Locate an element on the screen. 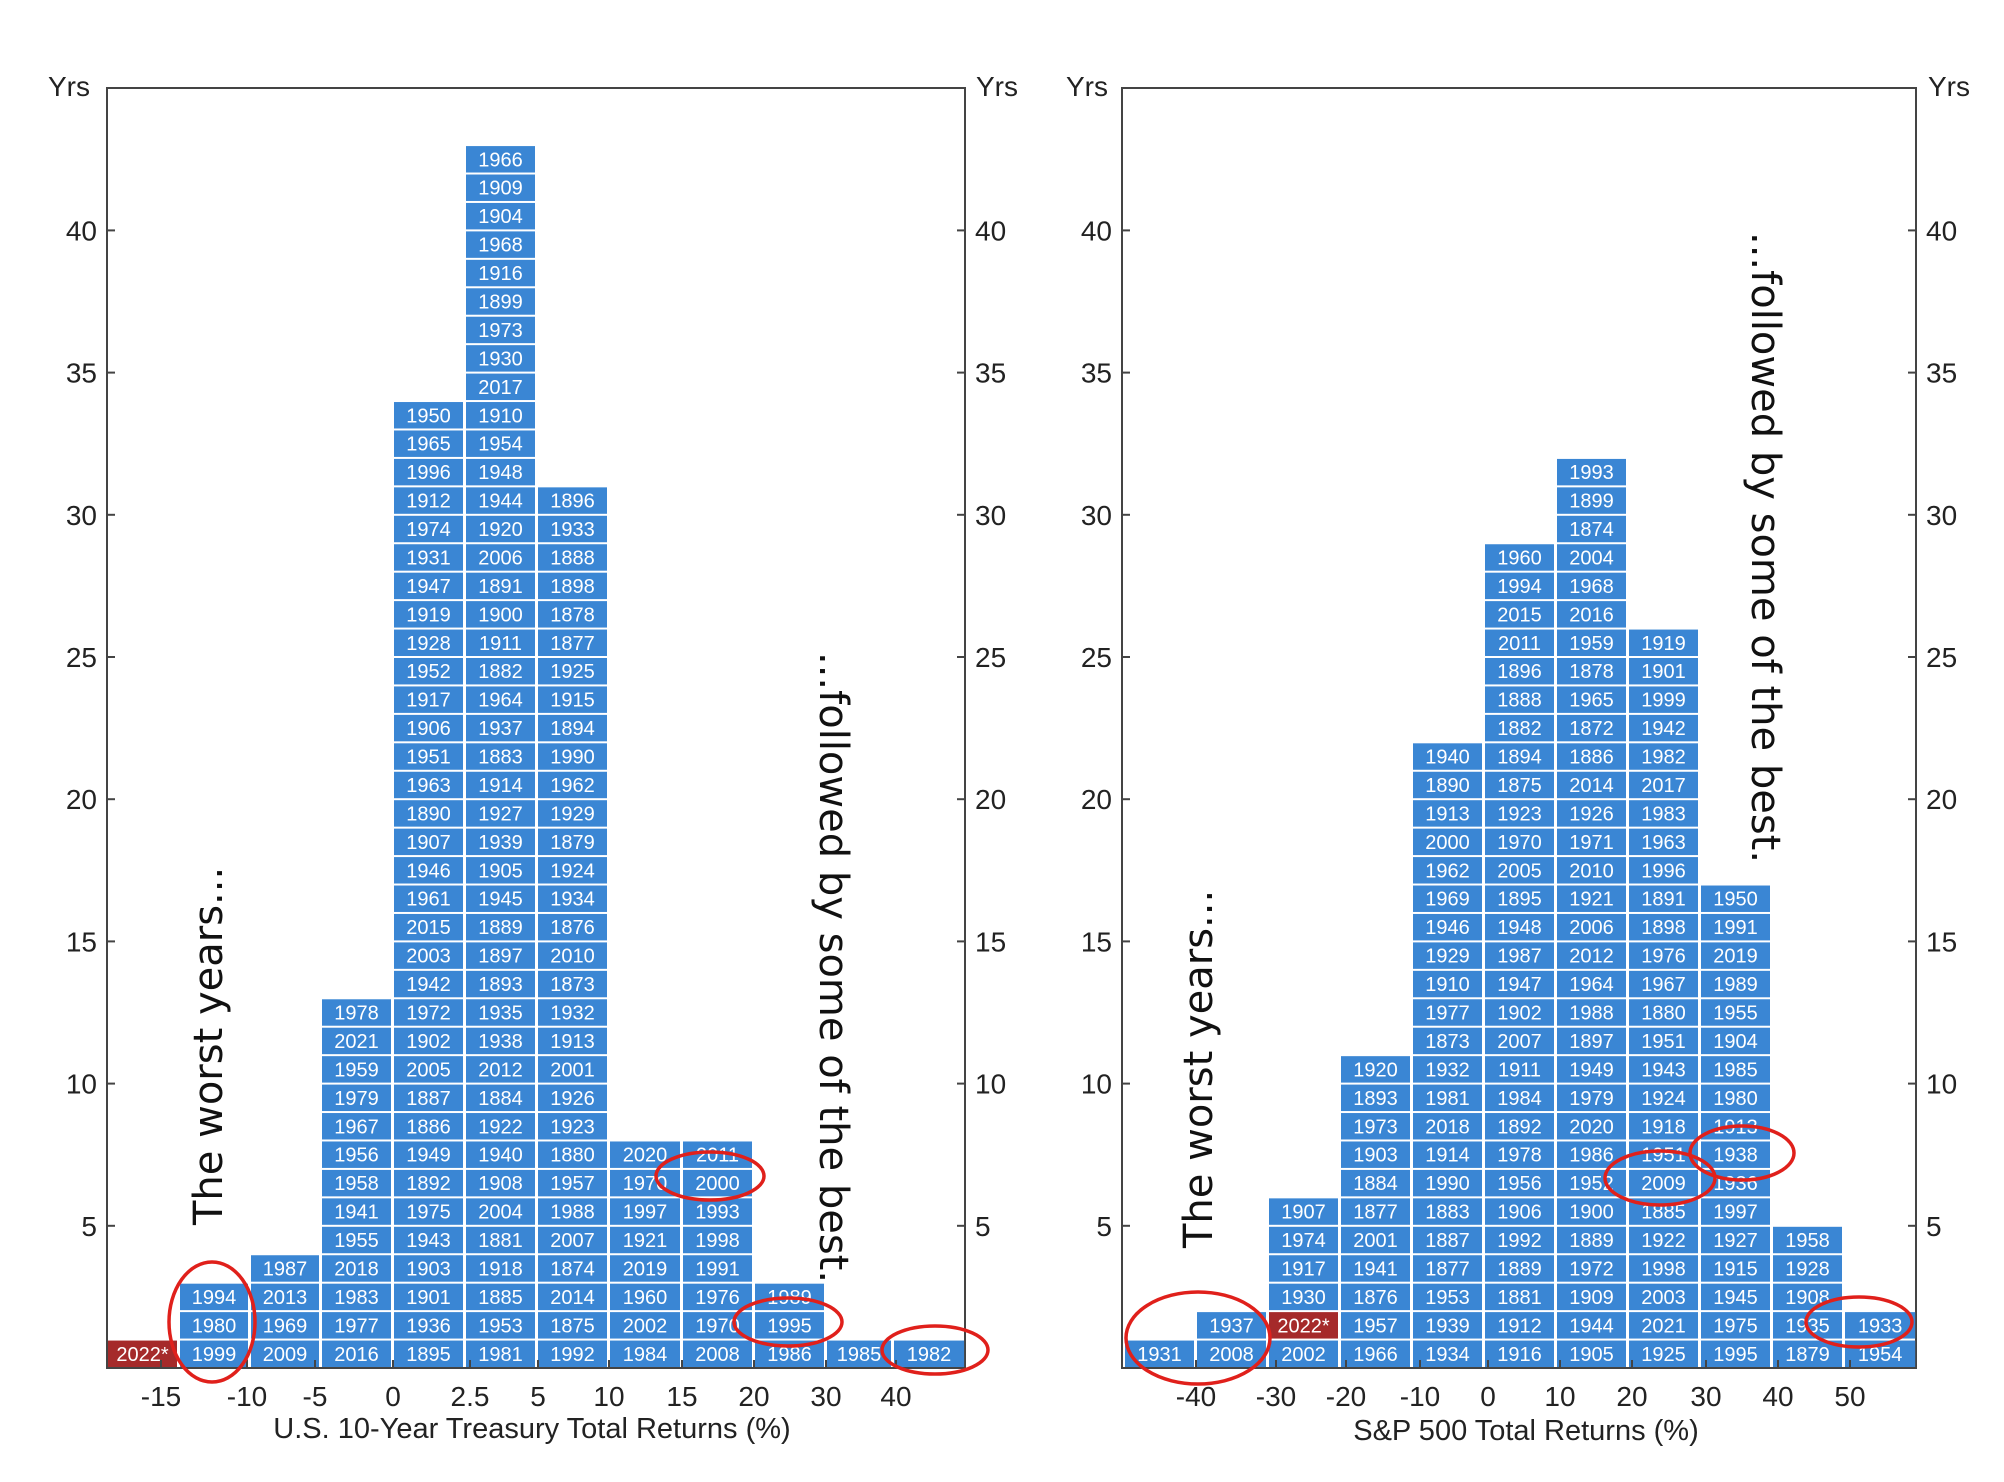 This screenshot has height=1482, width=2004. year-cell-label: 1980 is located at coordinates (1735, 1099).